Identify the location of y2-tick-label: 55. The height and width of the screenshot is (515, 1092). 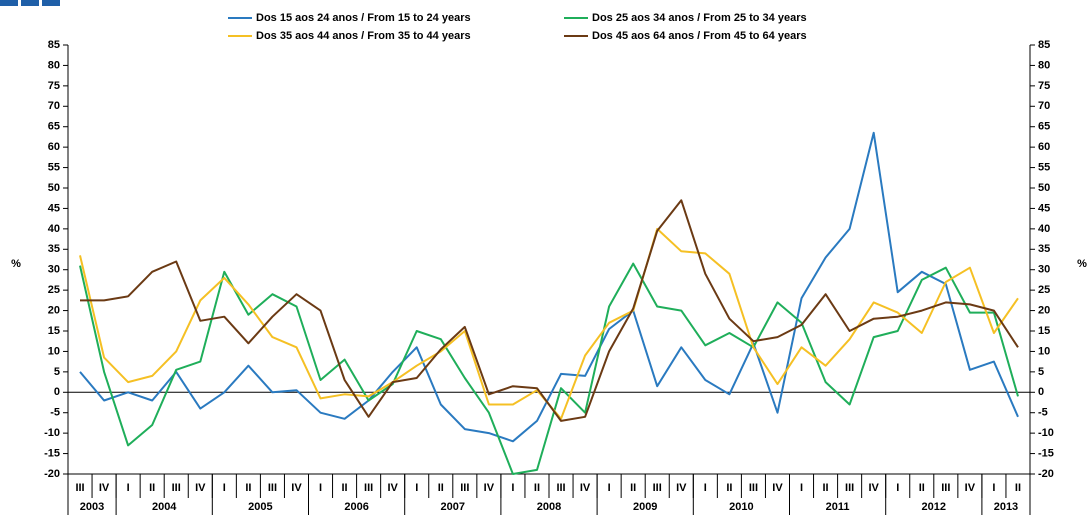
(1044, 167).